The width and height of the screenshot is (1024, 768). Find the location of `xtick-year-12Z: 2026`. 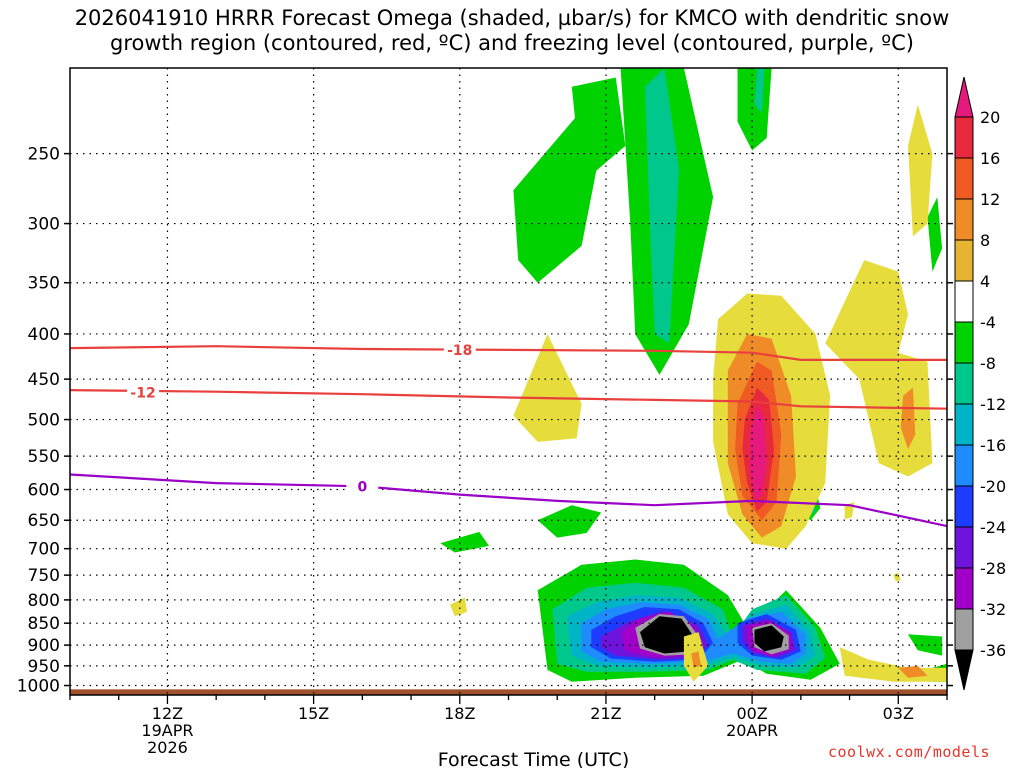

xtick-year-12Z: 2026 is located at coordinates (167, 747).